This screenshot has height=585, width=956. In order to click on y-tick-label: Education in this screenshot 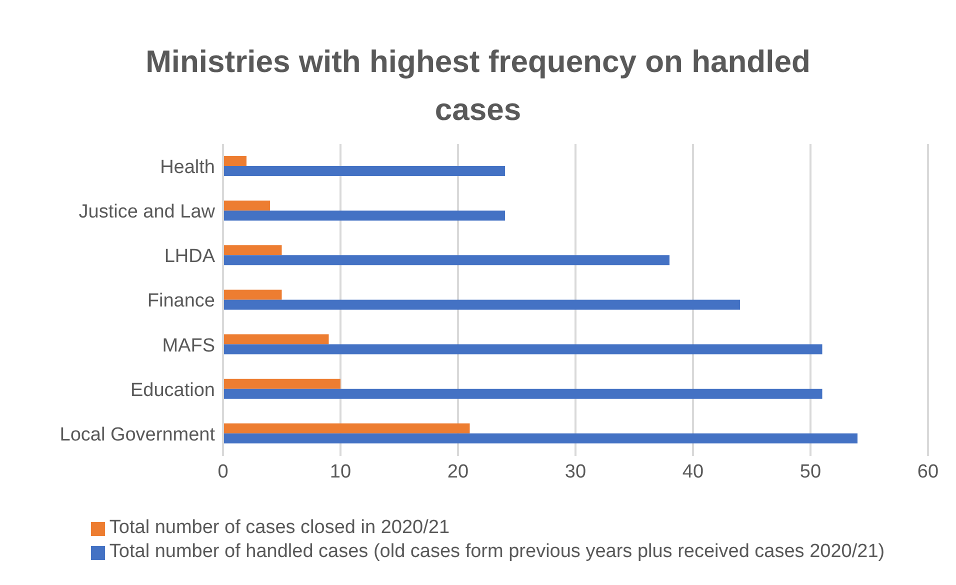, I will do `click(172, 390)`.